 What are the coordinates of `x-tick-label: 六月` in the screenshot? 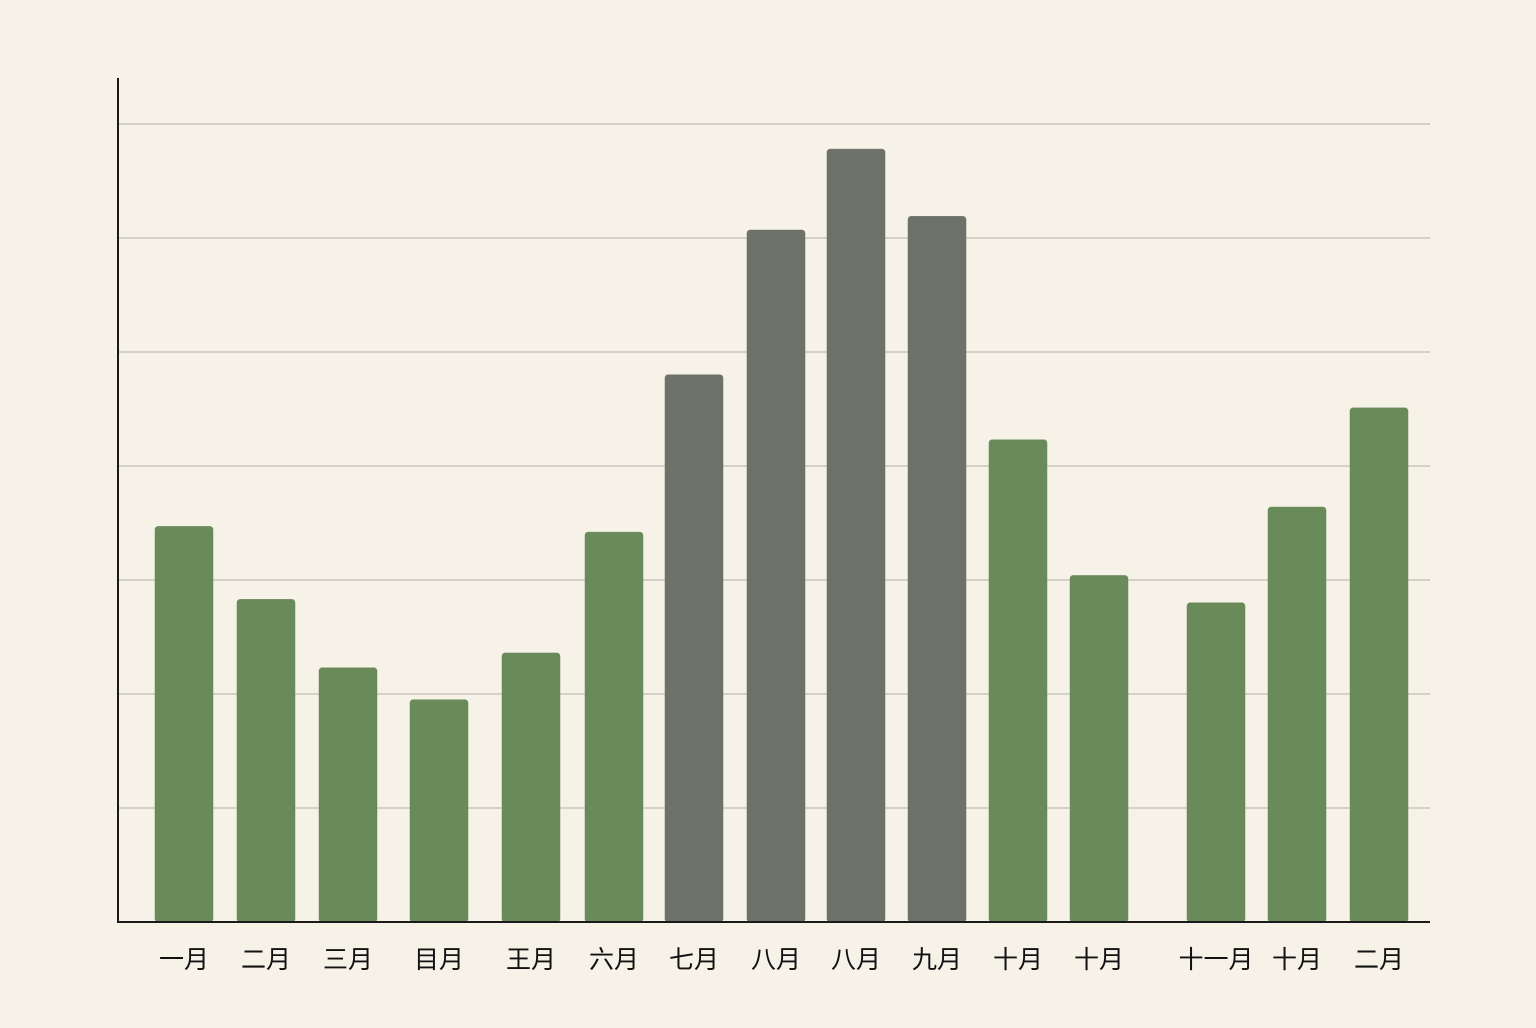 It's located at (614, 959).